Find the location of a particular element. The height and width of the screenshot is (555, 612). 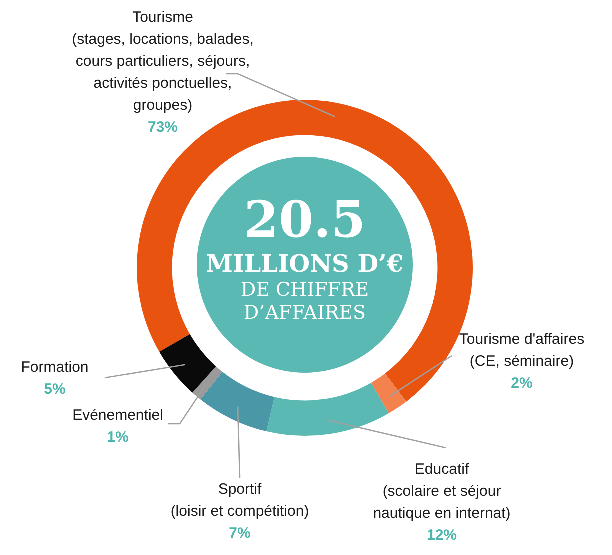

slice-label: Tourisme (stages, locations, balades, cours particuliers, séjours, activités ponctuelles, groupes) is located at coordinates (163, 61).